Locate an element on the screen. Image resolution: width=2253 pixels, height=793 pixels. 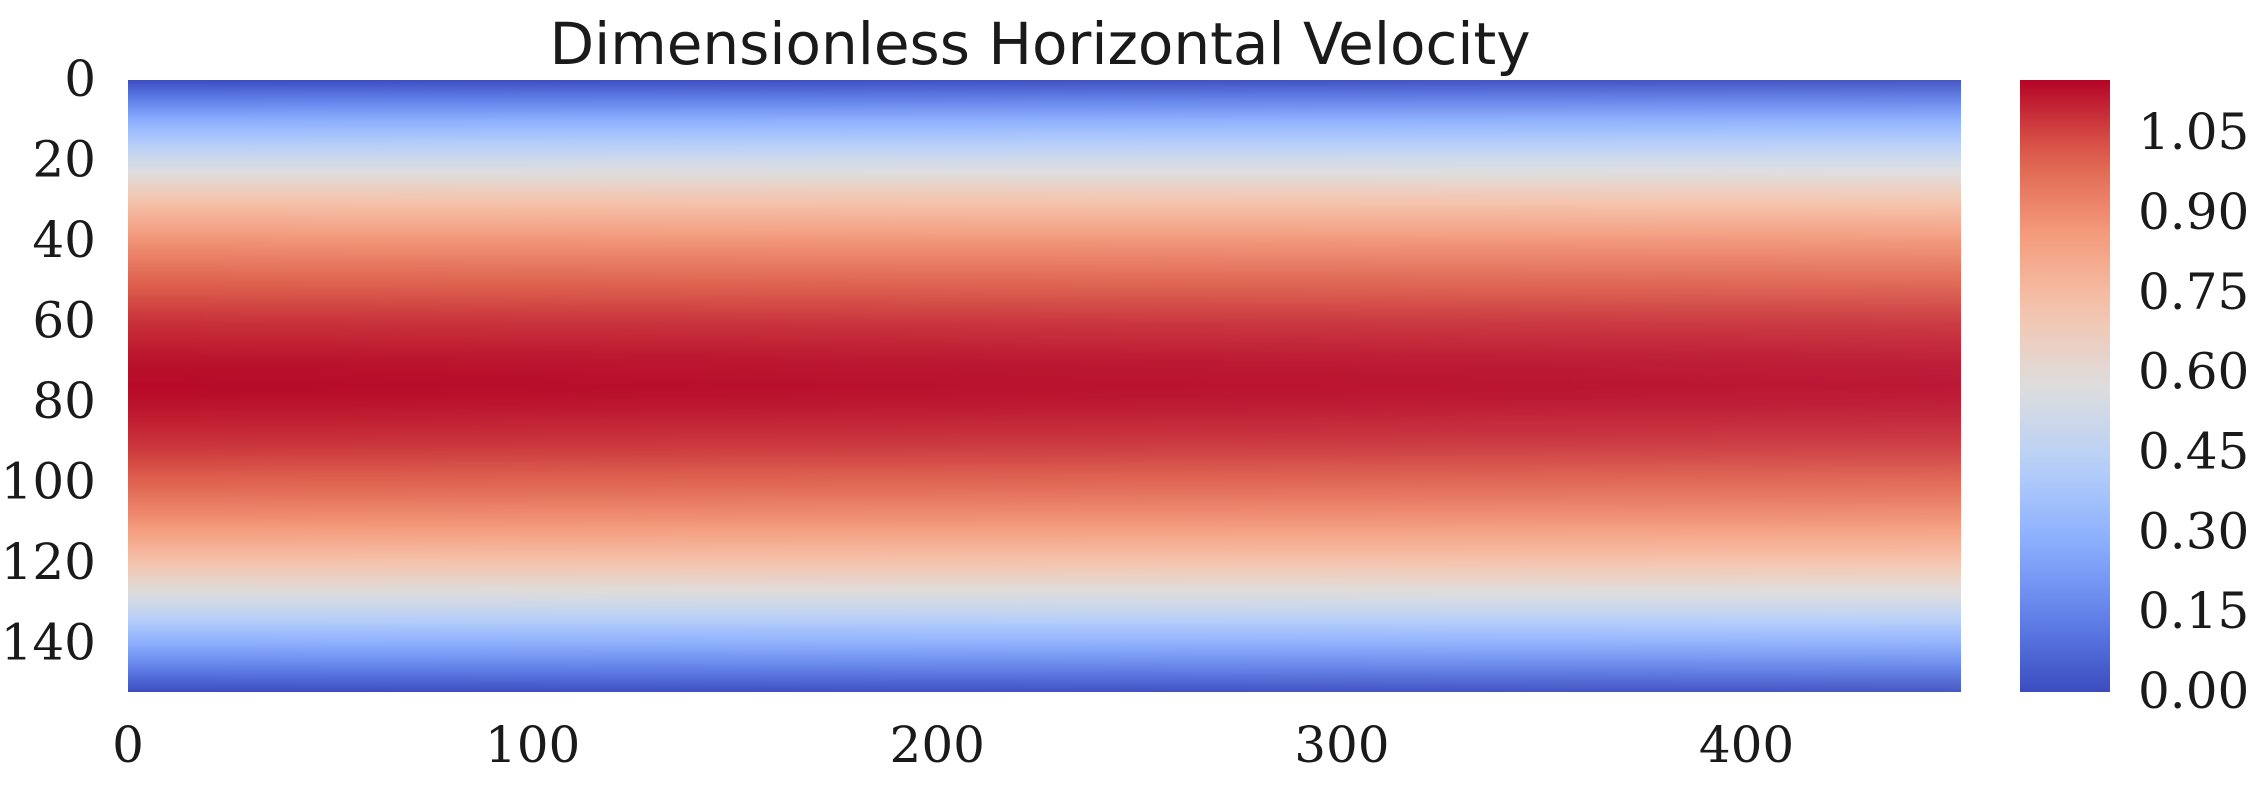
colorbar-tick-label: 0.45 is located at coordinates (2193, 452).